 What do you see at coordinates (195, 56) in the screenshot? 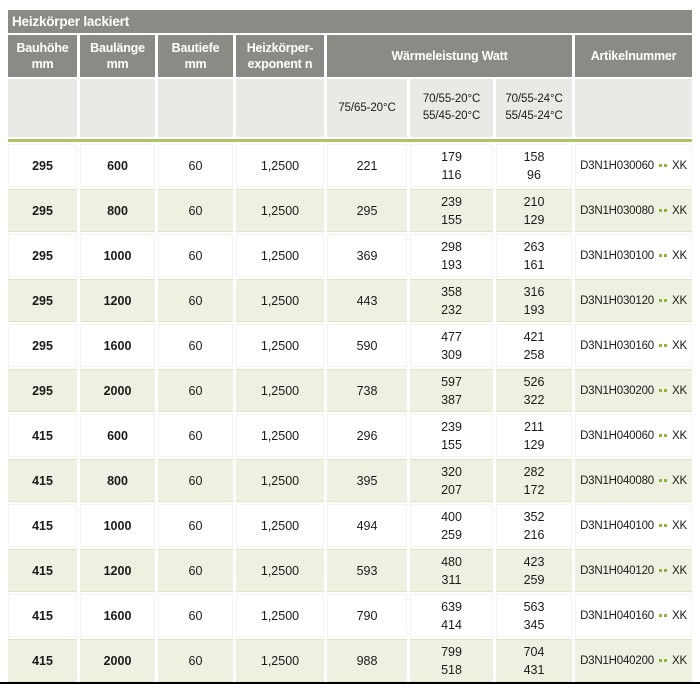
I see `header-bautiefe: Bautiefe mm` at bounding box center [195, 56].